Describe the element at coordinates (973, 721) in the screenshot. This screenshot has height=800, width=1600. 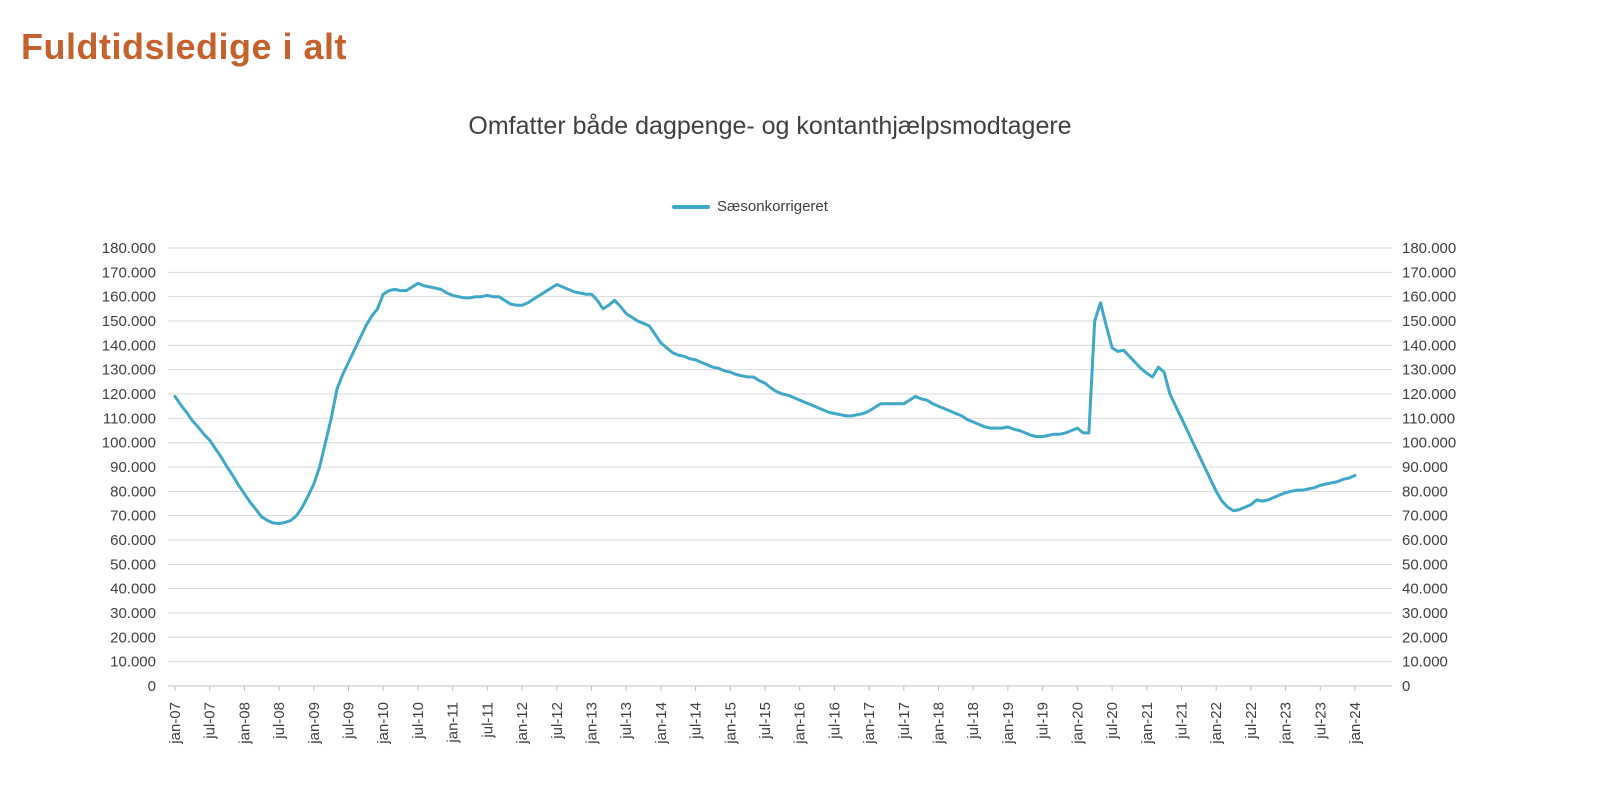
I see `x-axis-tick-label: jul-18` at that location.